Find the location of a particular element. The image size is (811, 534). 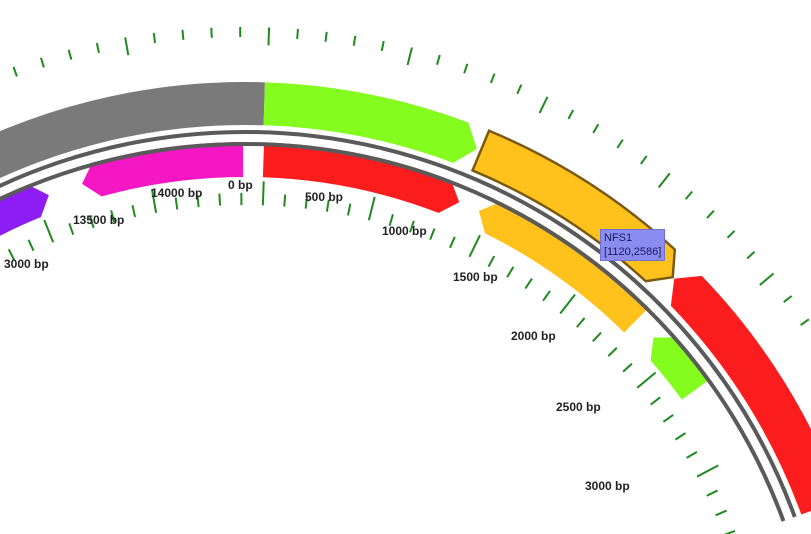

tick-label-left-edge: 3000 bp is located at coordinates (26, 264).